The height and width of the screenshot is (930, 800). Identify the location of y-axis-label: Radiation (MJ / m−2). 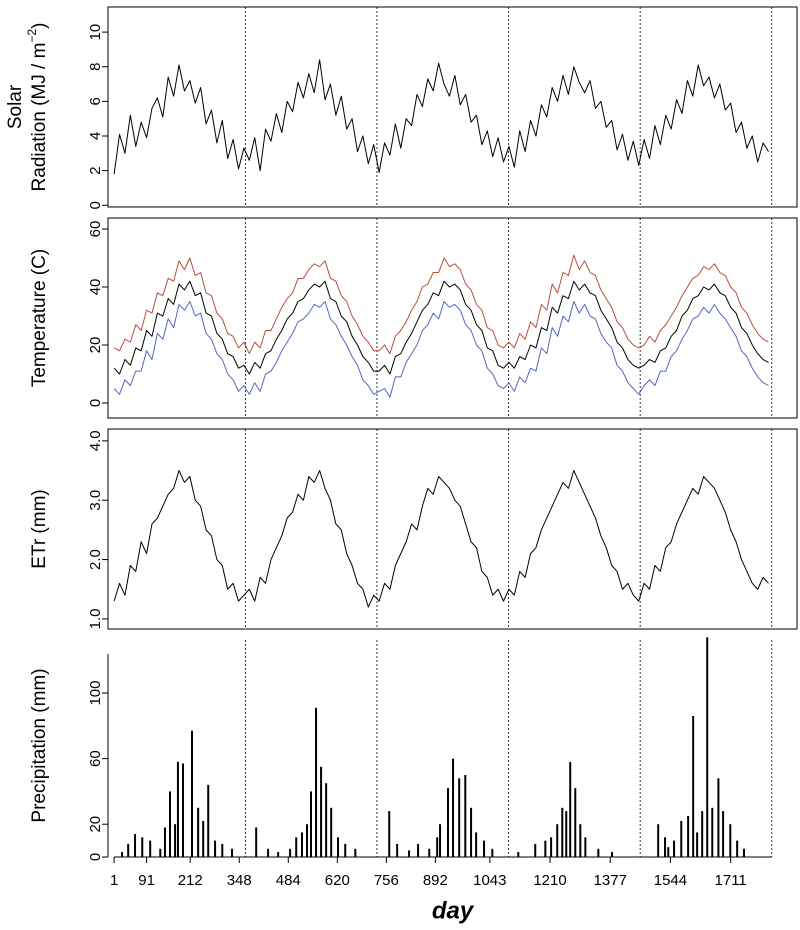
(37, 107).